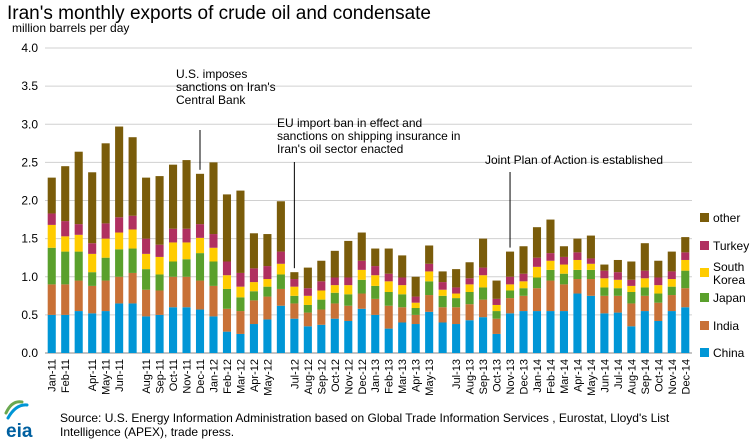 The width and height of the screenshot is (755, 443). Describe the element at coordinates (511, 376) in the screenshot. I see `x-tick-label: Nov-13` at that location.